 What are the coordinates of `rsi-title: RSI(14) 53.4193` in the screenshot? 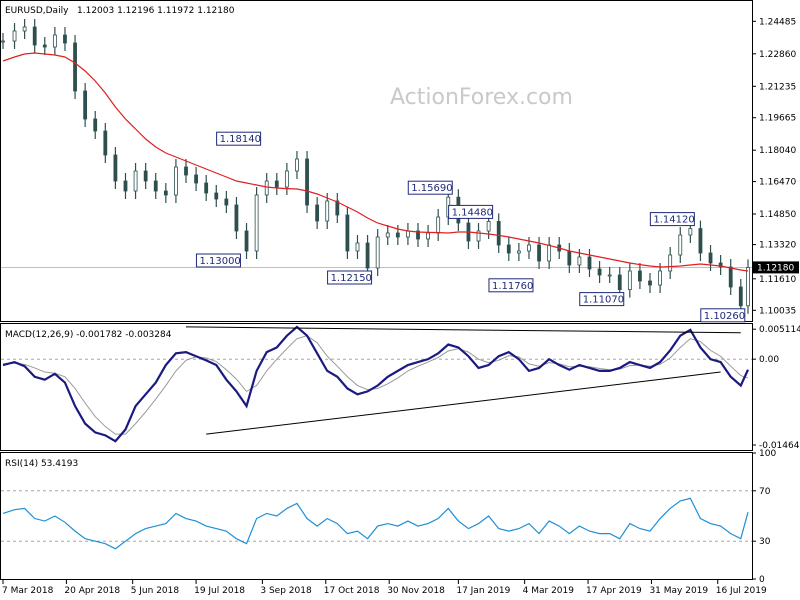 It's located at (41, 464).